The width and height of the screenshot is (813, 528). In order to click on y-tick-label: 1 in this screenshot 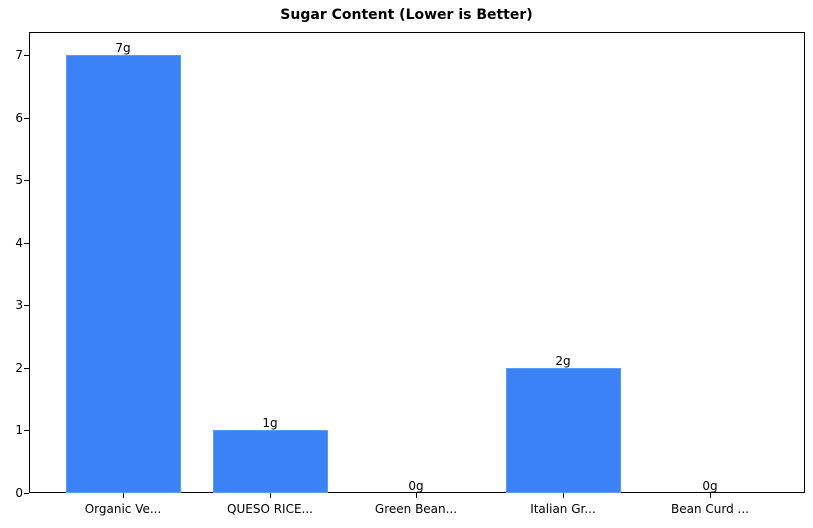, I will do `click(19, 430)`.